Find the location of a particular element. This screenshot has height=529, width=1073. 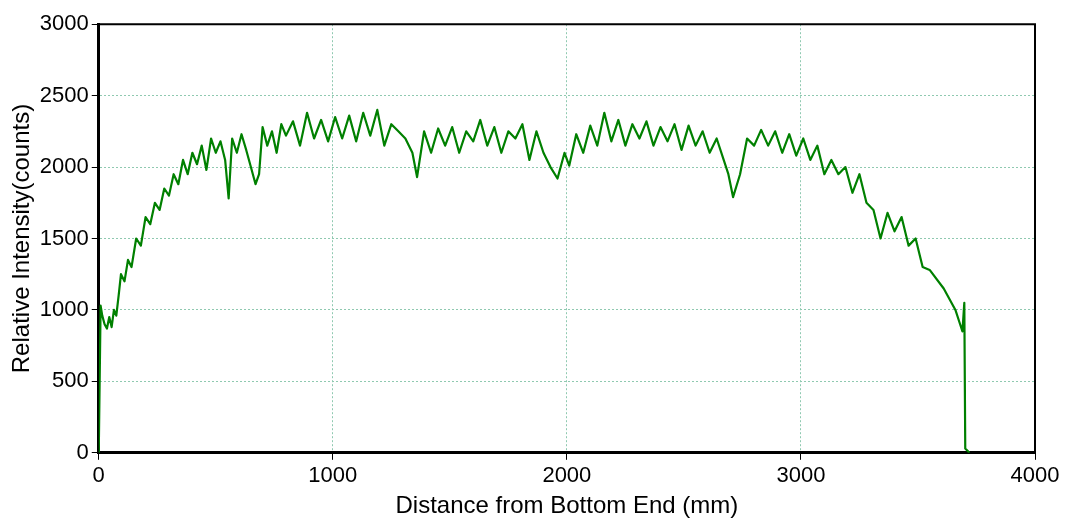

x-tick-label: 0 is located at coordinates (98, 475).